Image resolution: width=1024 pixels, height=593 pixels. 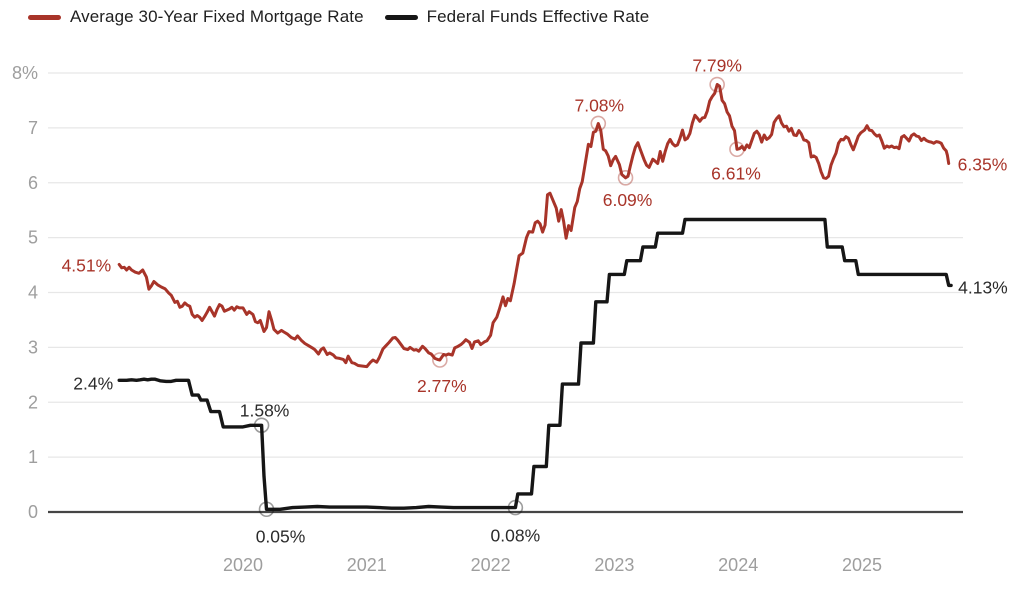 I want to click on annotation-label: 1.58%, so click(x=265, y=410).